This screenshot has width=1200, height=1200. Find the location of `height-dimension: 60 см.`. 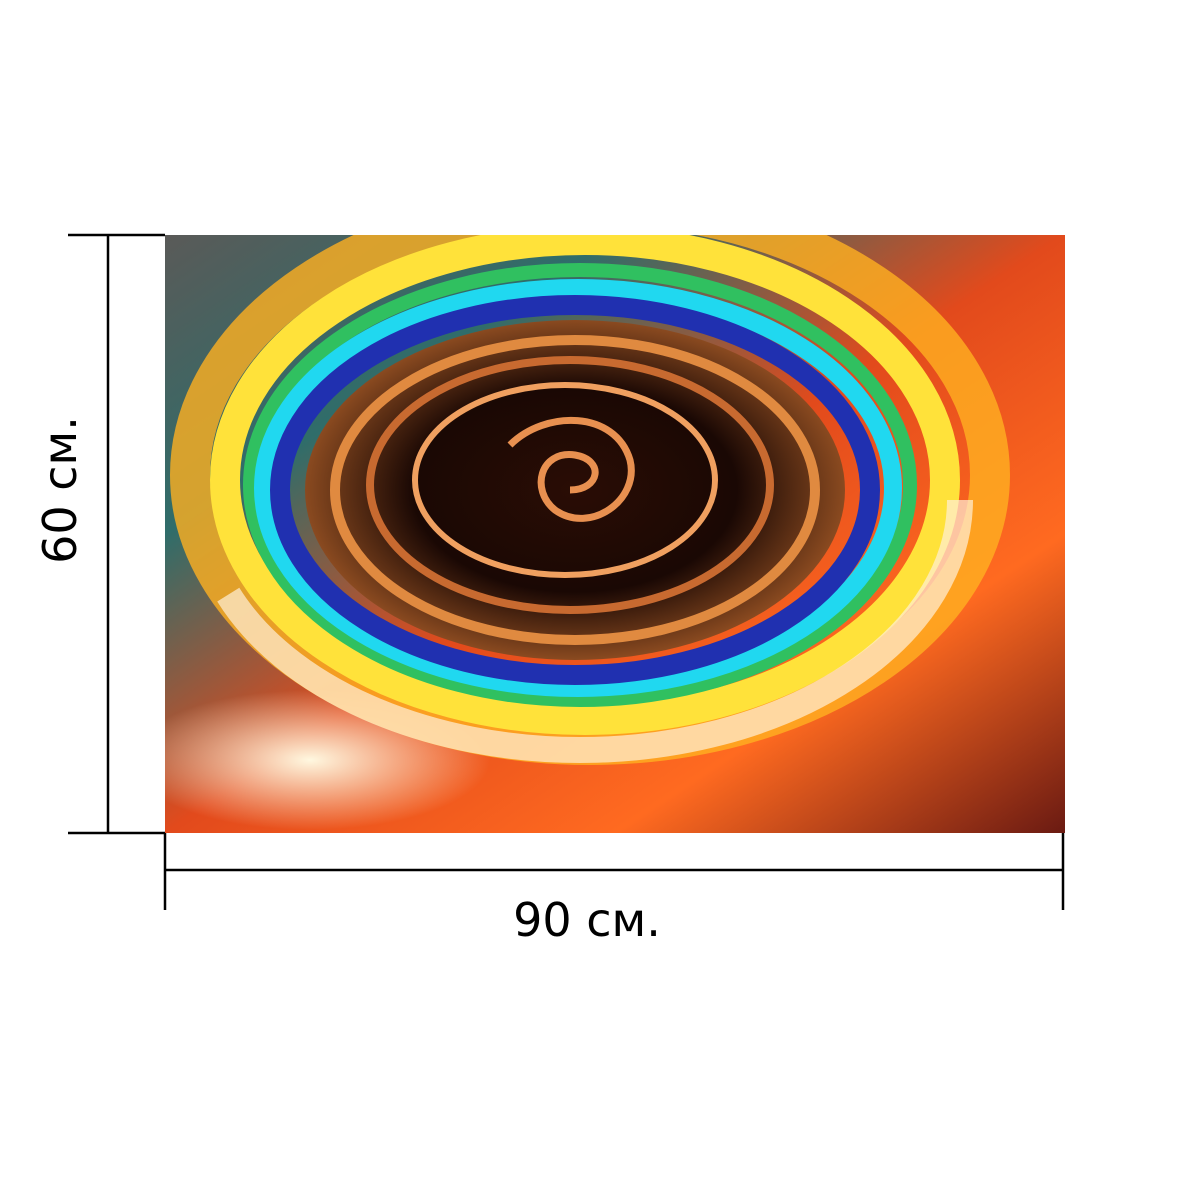

height-dimension: 60 см. is located at coordinates (99, 534).